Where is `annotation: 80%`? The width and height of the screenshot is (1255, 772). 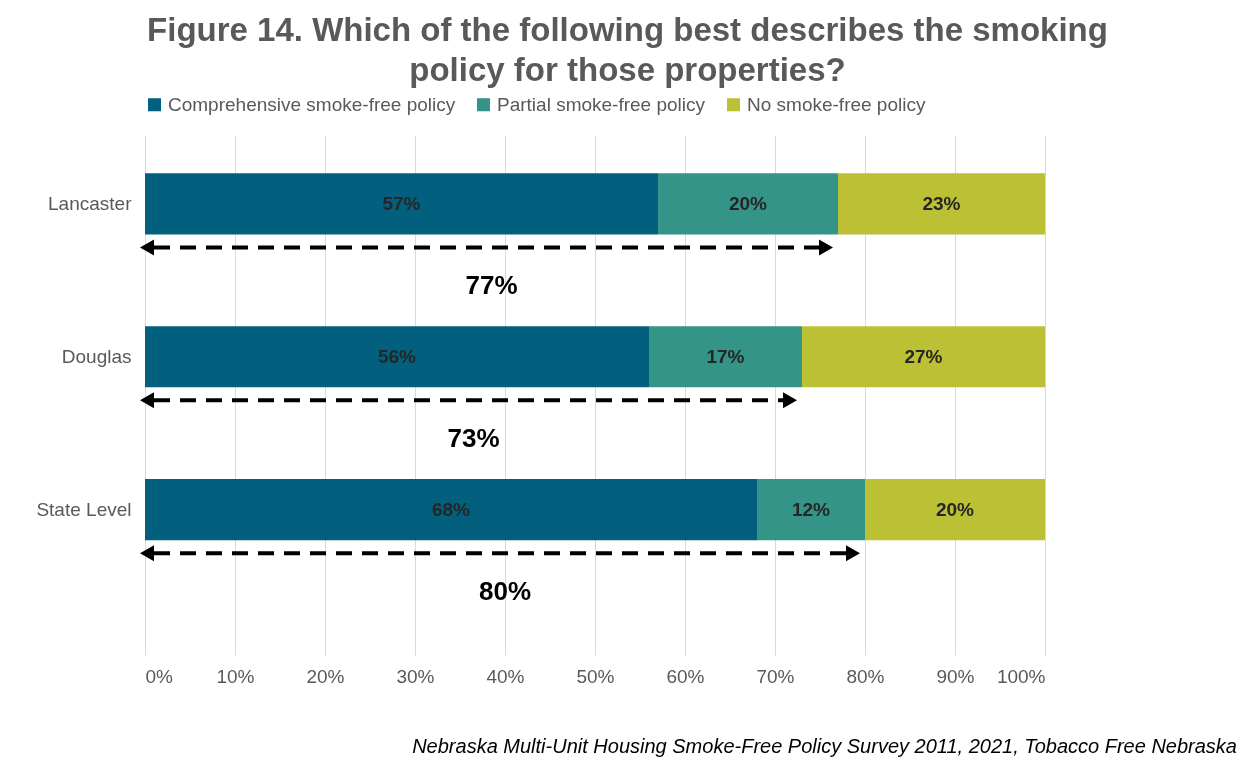 annotation: 80% is located at coordinates (505, 591).